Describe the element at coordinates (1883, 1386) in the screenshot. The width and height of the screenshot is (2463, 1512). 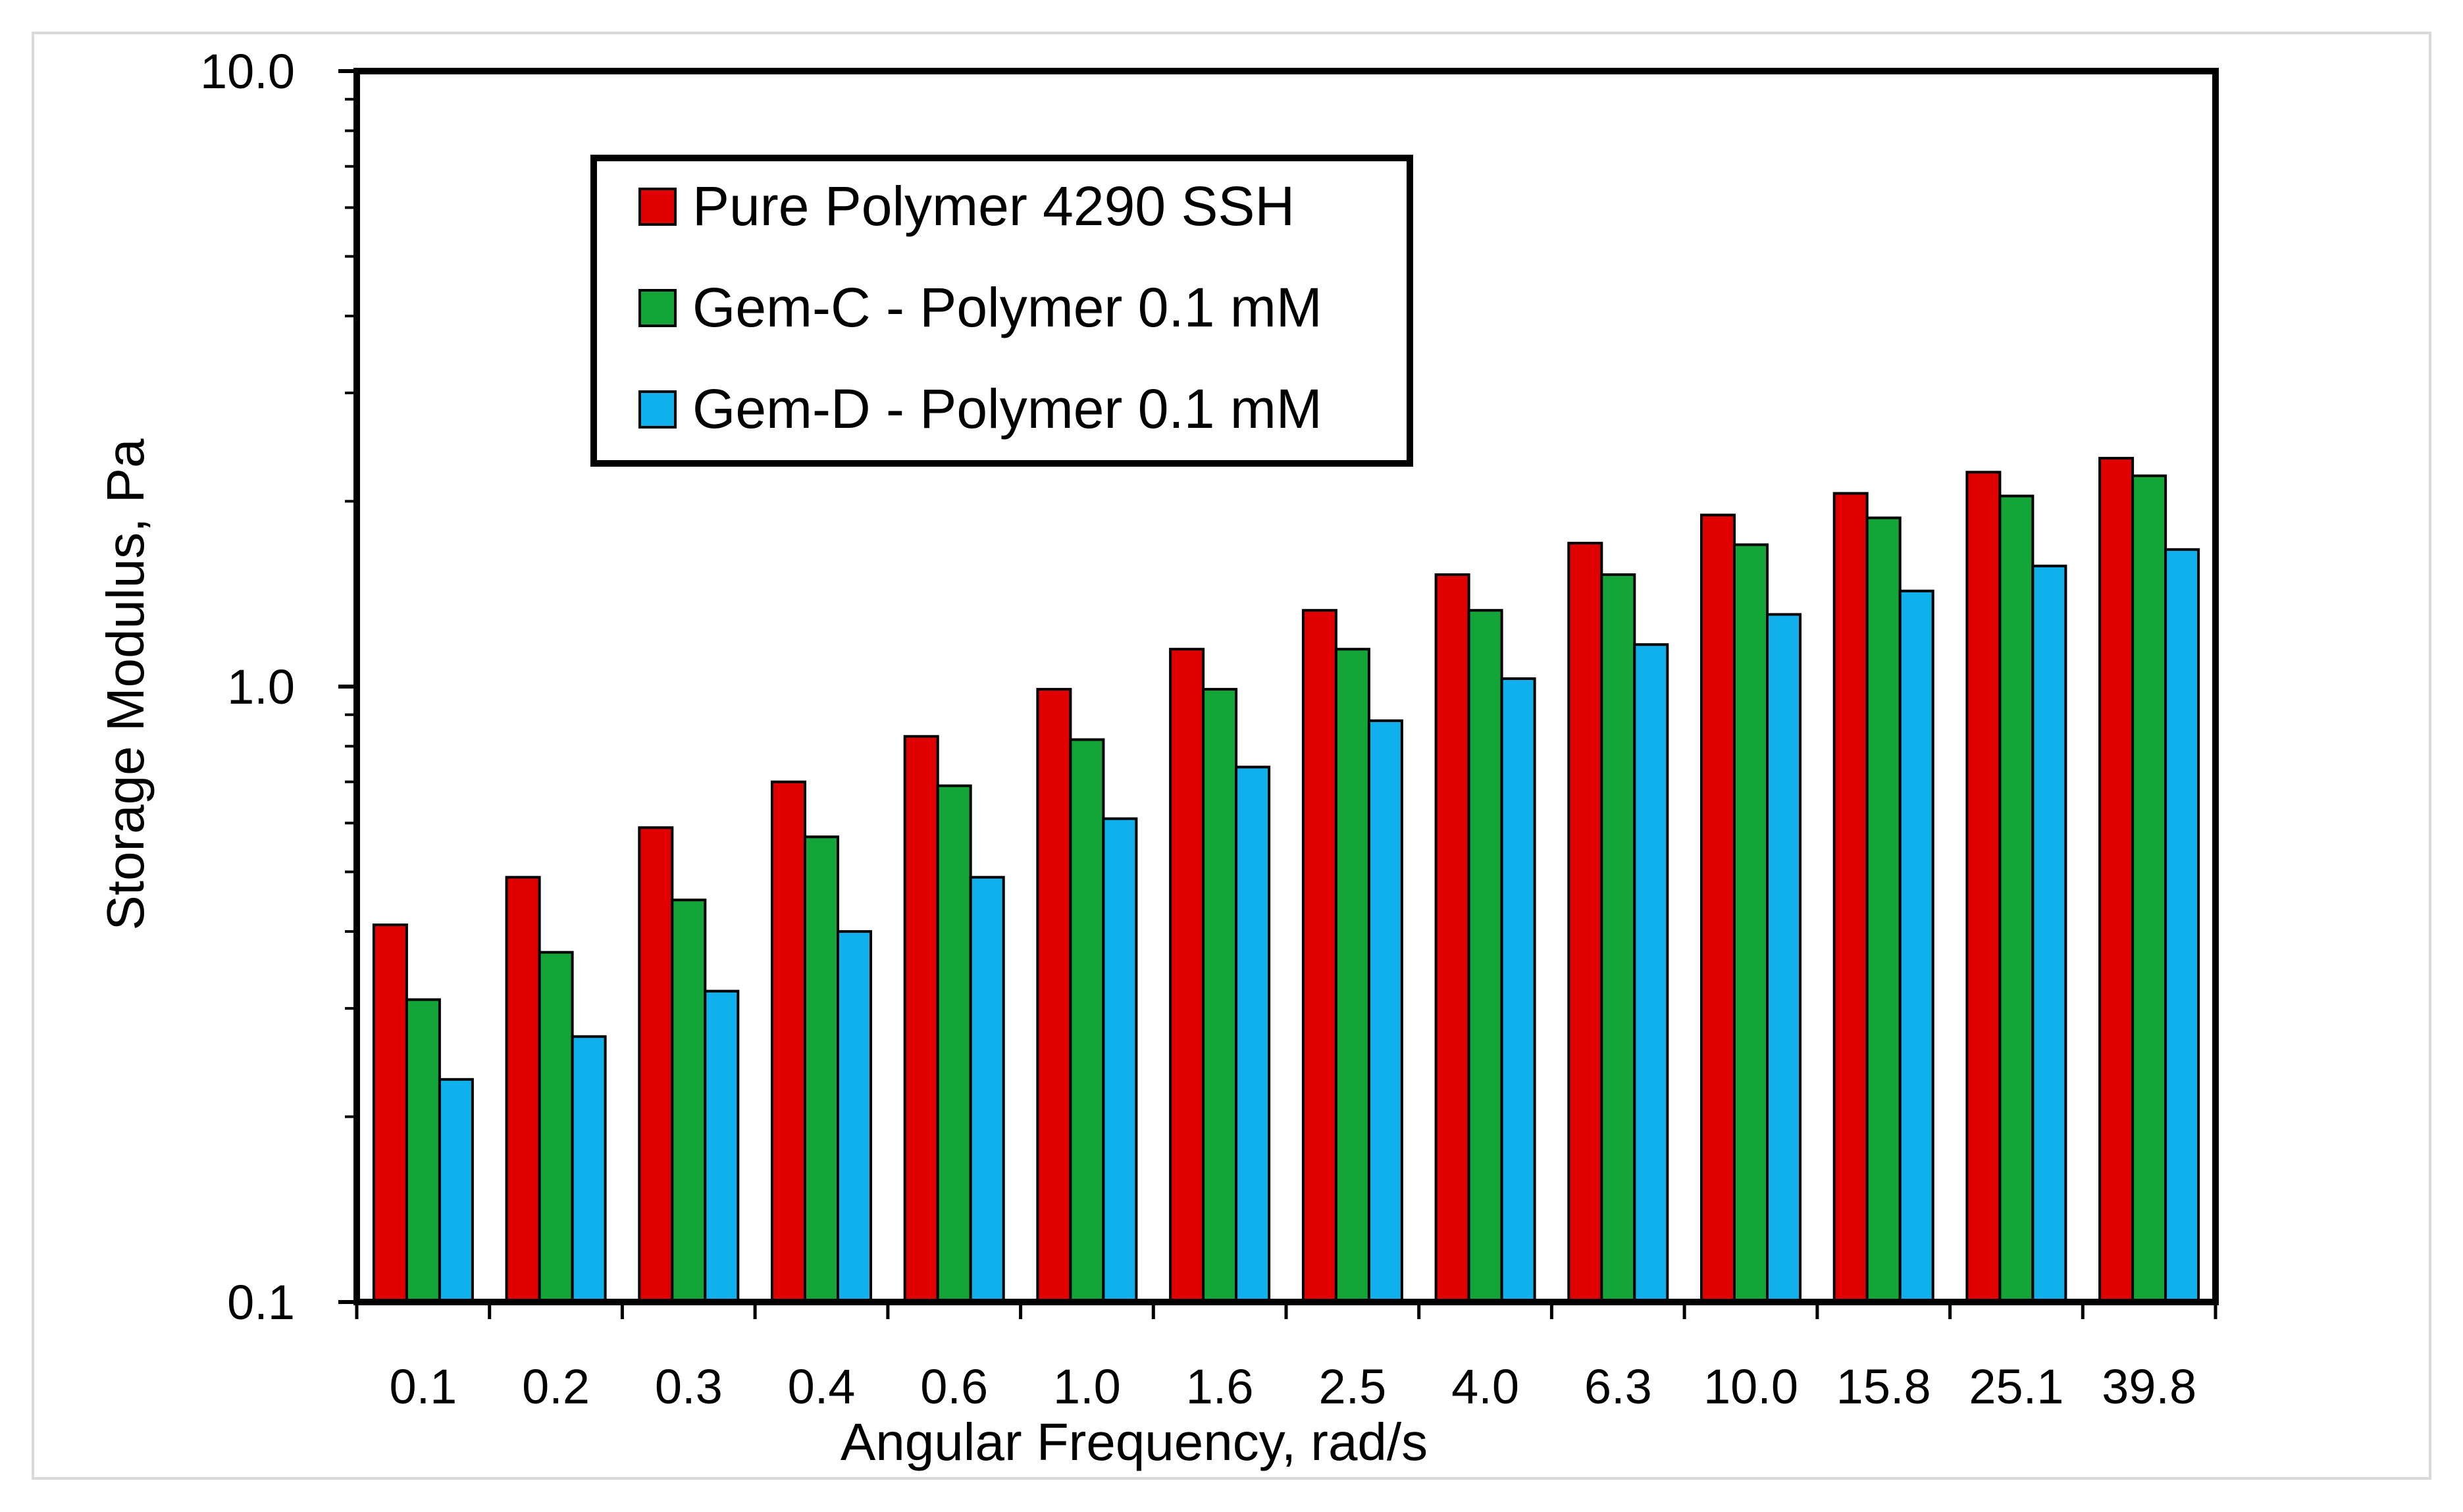
I see `x-tick-label-15.8: 15.8` at that location.